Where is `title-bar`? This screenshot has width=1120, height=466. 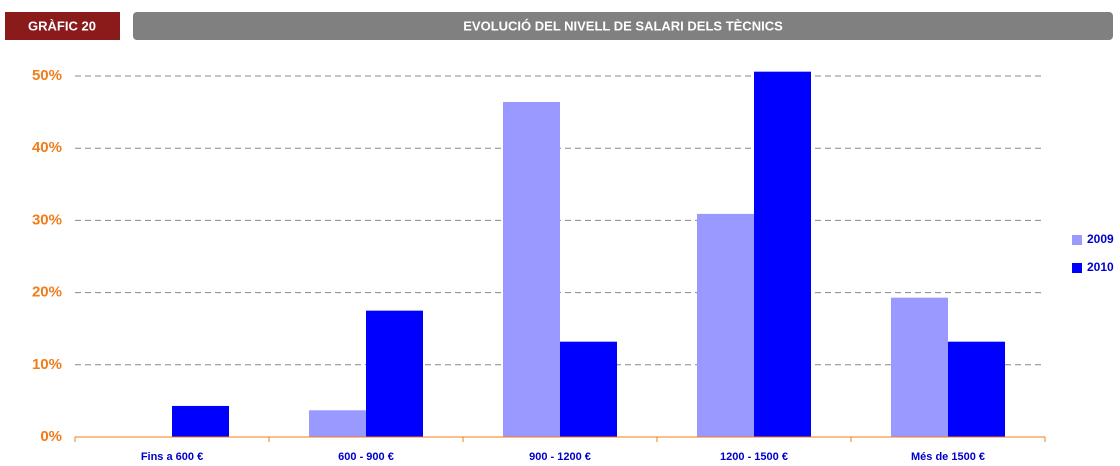
title-bar is located at coordinates (623, 26).